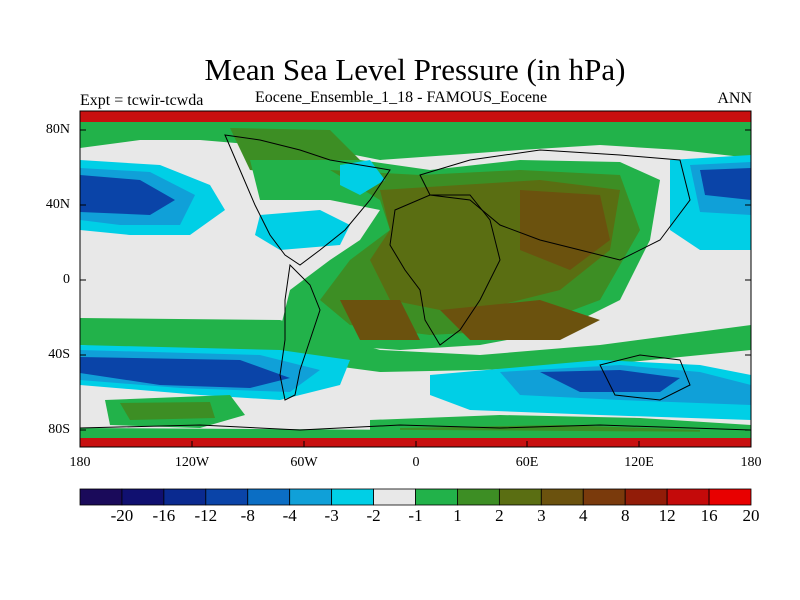 The width and height of the screenshot is (800, 600). Describe the element at coordinates (415, 69) in the screenshot. I see `plot-title: Mean Sea Level Pressure (in hPa)` at that location.